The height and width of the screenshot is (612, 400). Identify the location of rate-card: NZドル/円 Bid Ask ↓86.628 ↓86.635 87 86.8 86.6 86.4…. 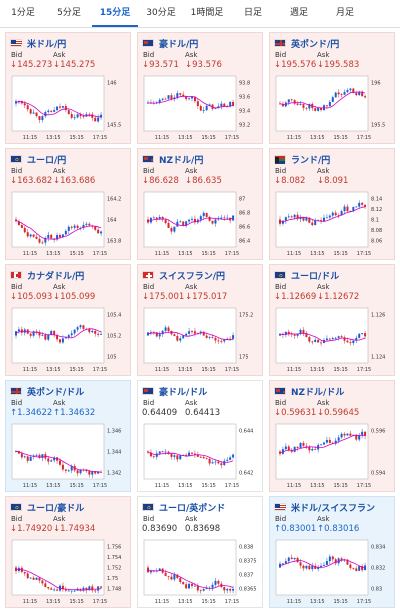
(200, 204).